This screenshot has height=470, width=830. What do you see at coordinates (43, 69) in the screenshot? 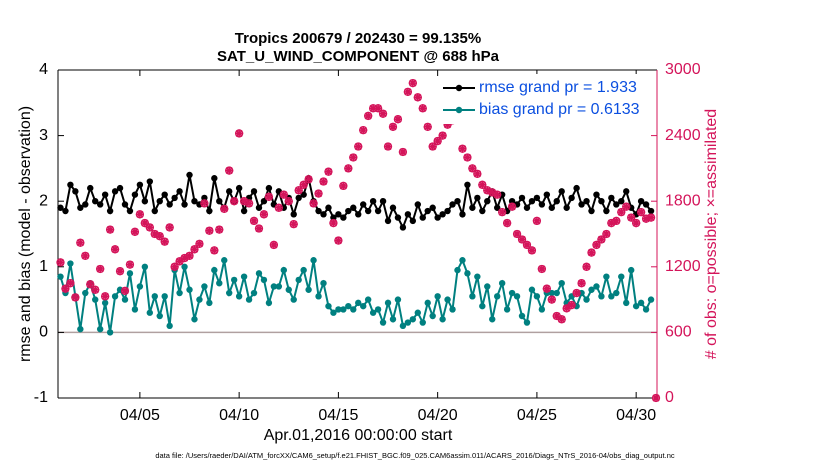
I see `y-tick-label: 4` at bounding box center [43, 69].